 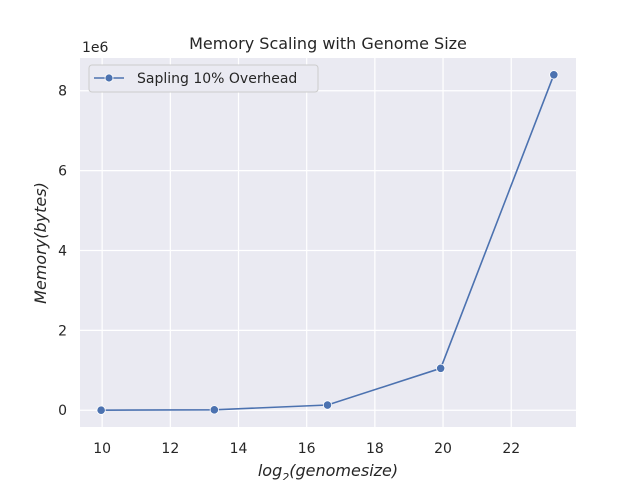 What do you see at coordinates (109, 78) in the screenshot?
I see `legend-marker-swatch` at bounding box center [109, 78].